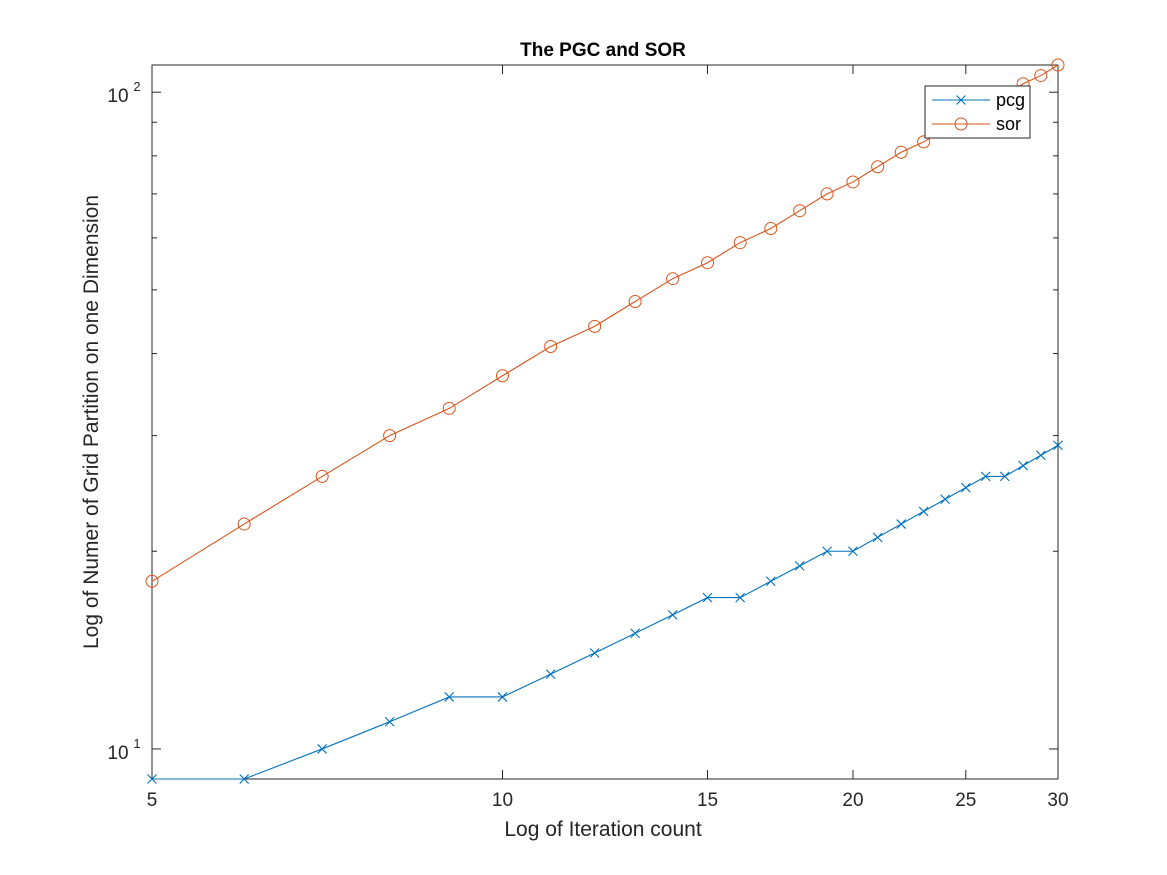 The width and height of the screenshot is (1167, 875). Describe the element at coordinates (978, 100) in the screenshot. I see `legend-item-pcg: pcg` at that location.